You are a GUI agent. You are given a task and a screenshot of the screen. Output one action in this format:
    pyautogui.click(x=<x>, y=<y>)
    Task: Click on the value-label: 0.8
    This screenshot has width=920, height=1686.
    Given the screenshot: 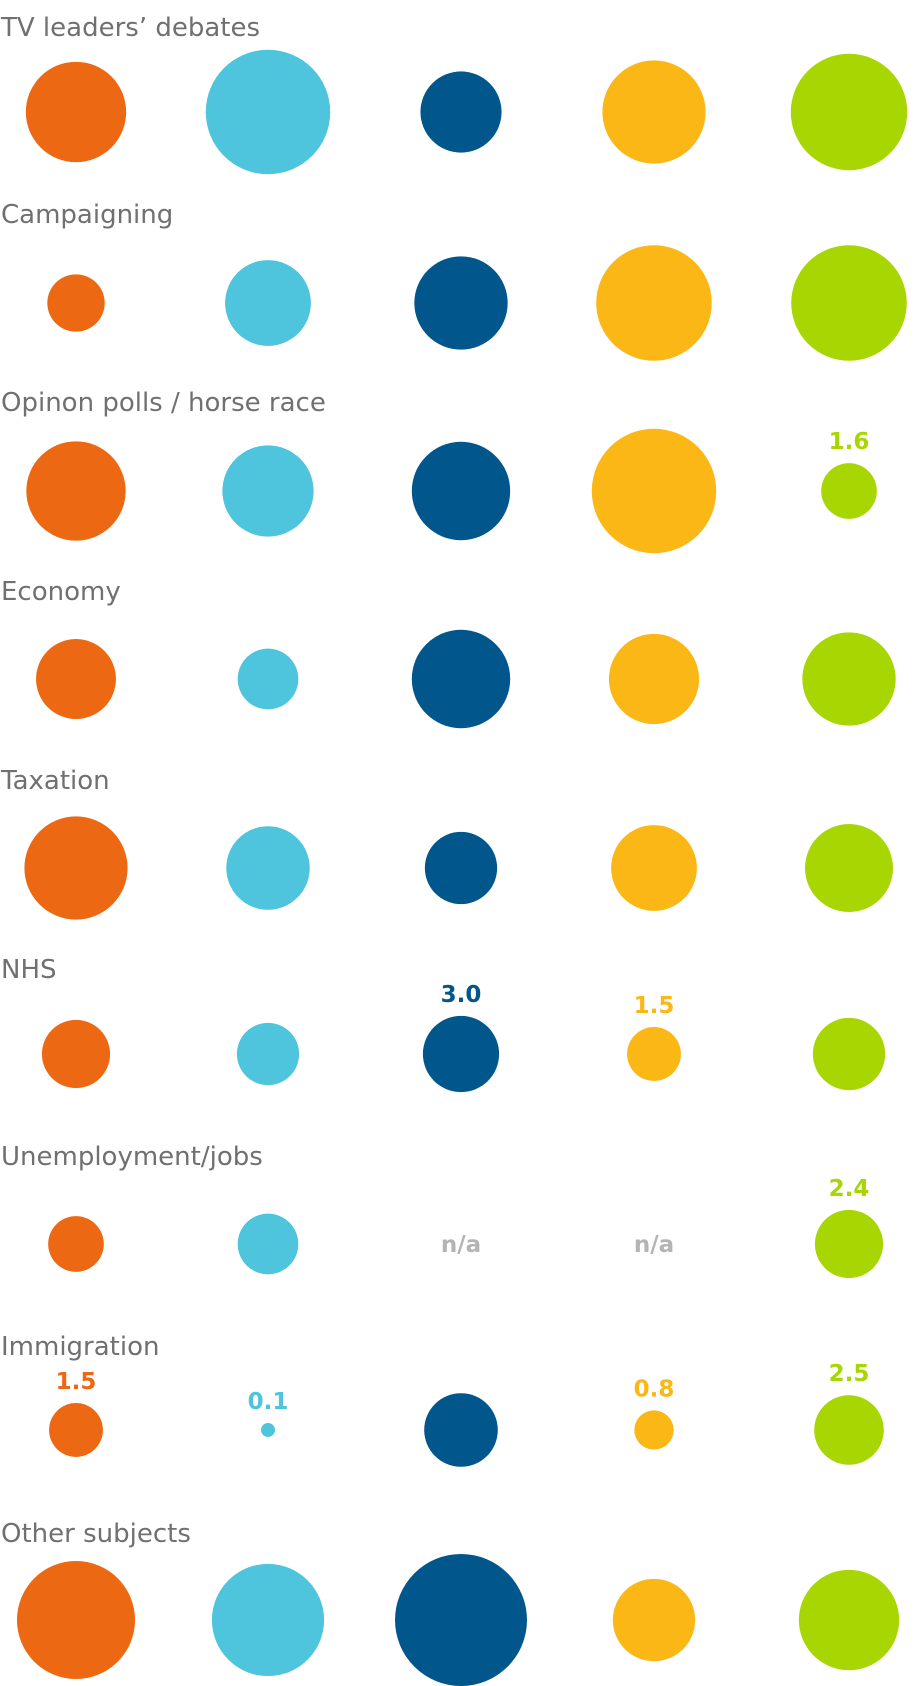 What is the action you would take?
    pyautogui.click(x=654, y=1389)
    